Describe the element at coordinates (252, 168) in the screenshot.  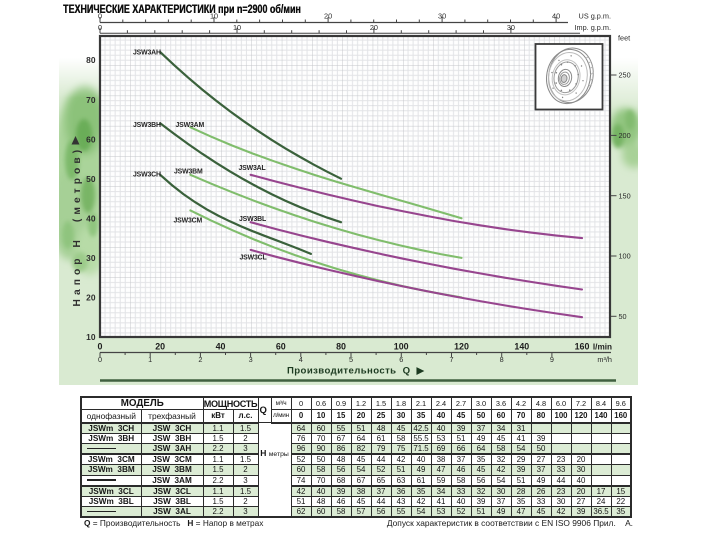
I see `svg-text: JSW3AL` at that location.